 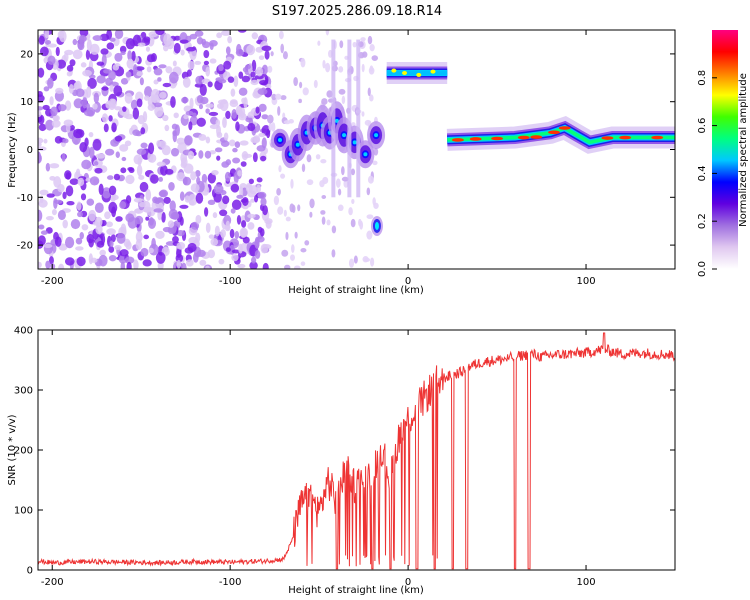 I want to click on y-tick-label: 100, so click(x=23, y=511).